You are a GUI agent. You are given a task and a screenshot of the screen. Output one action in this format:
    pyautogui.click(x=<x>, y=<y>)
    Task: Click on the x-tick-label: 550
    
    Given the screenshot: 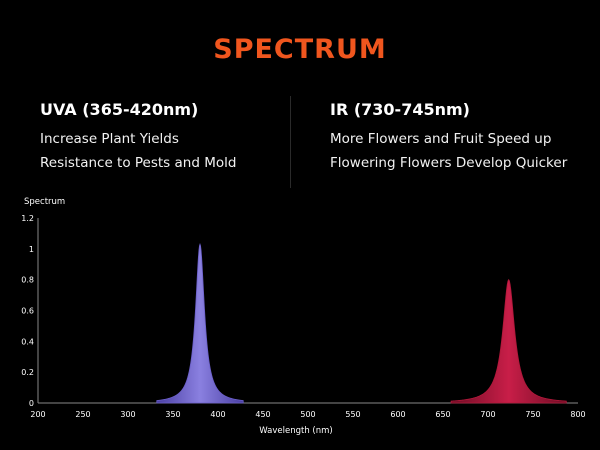 What is the action you would take?
    pyautogui.click(x=352, y=414)
    